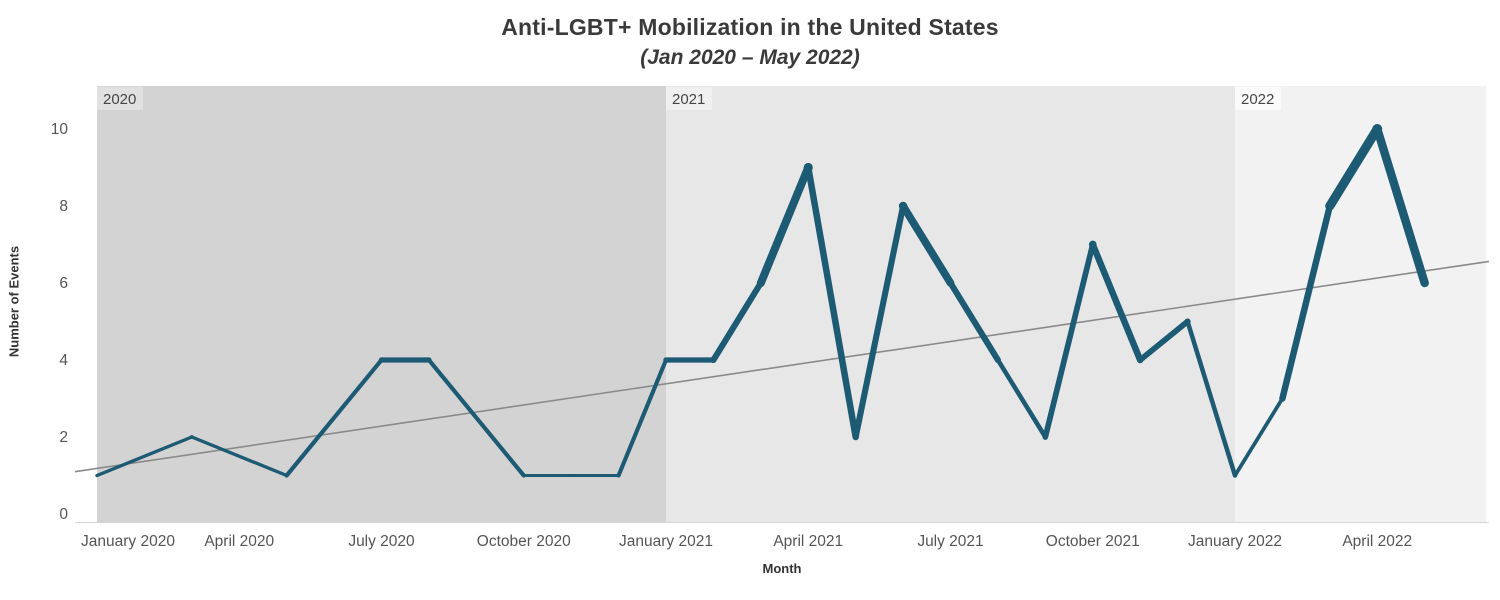 This screenshot has width=1500, height=600. I want to click on x-tick-label-October-2021: October 2021, so click(1093, 541).